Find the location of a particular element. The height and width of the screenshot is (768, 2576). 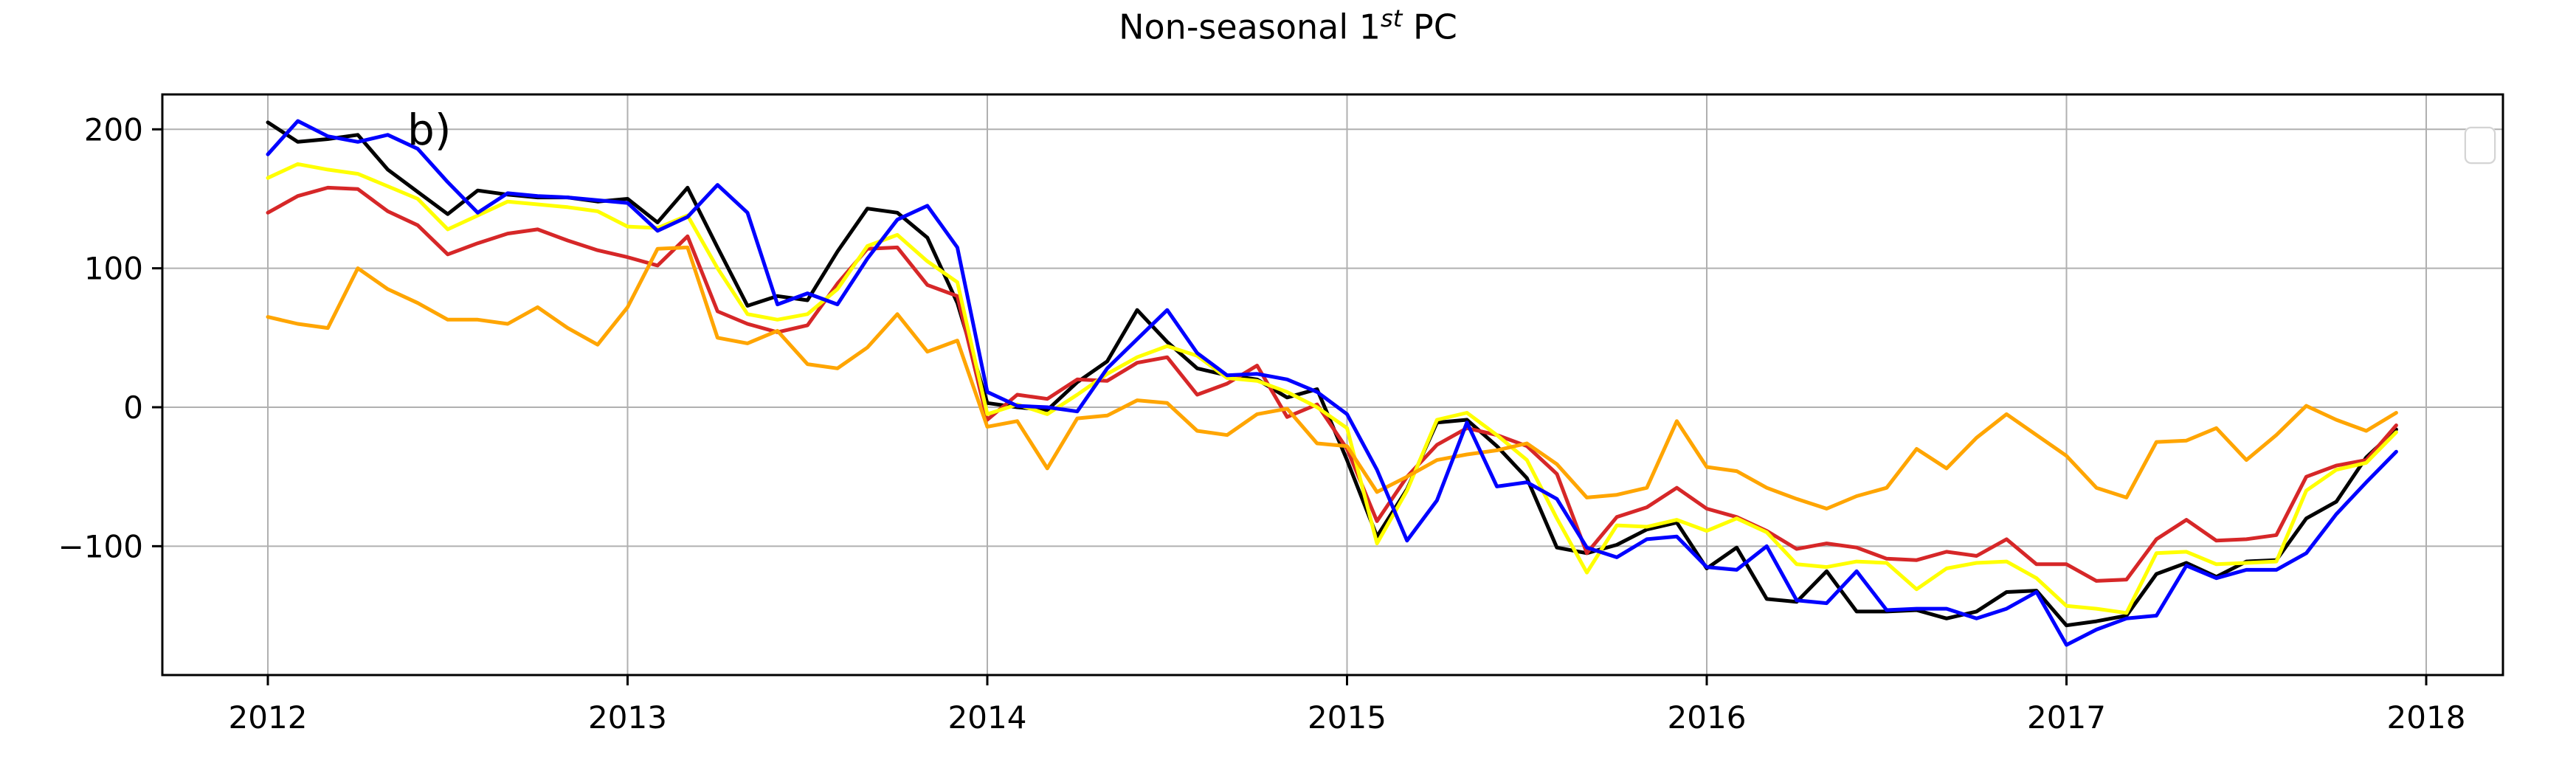

x-tick-label: 2017 is located at coordinates (2066, 717).